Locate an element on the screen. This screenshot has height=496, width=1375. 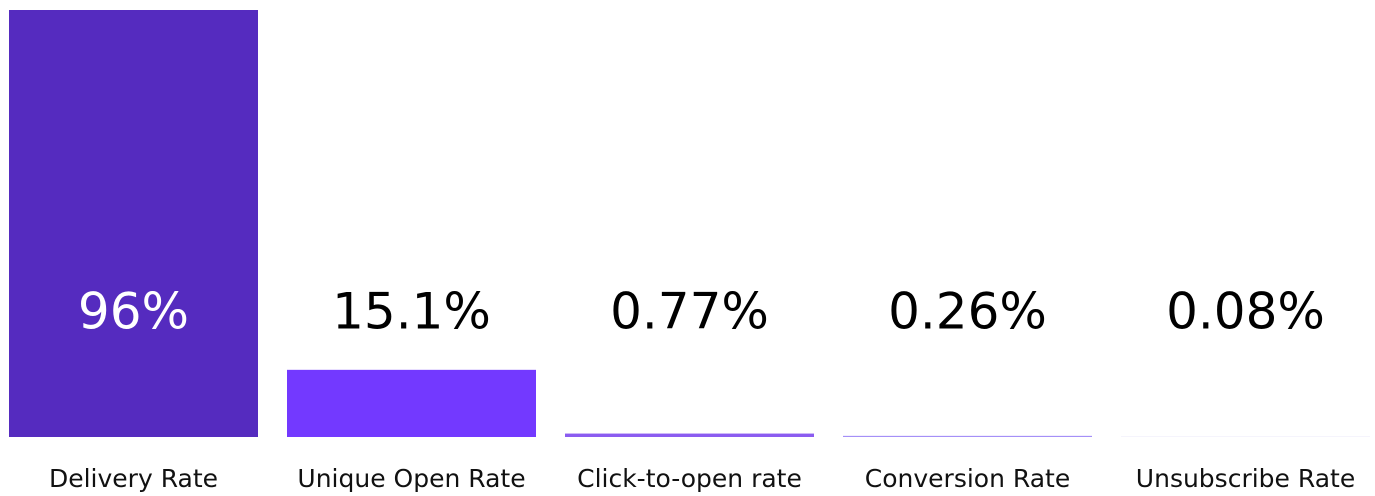
value-label: 0.08% is located at coordinates (1245, 312).